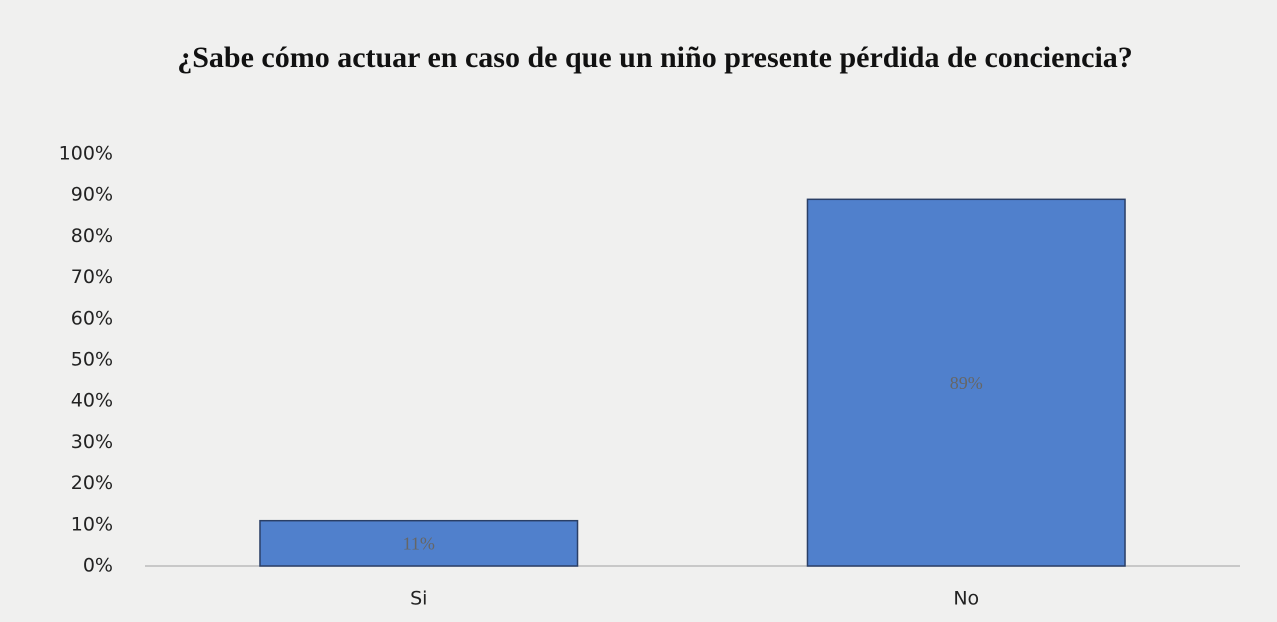 The width and height of the screenshot is (1277, 622). What do you see at coordinates (92, 360) in the screenshot?
I see `y-tick-label: 50%` at bounding box center [92, 360].